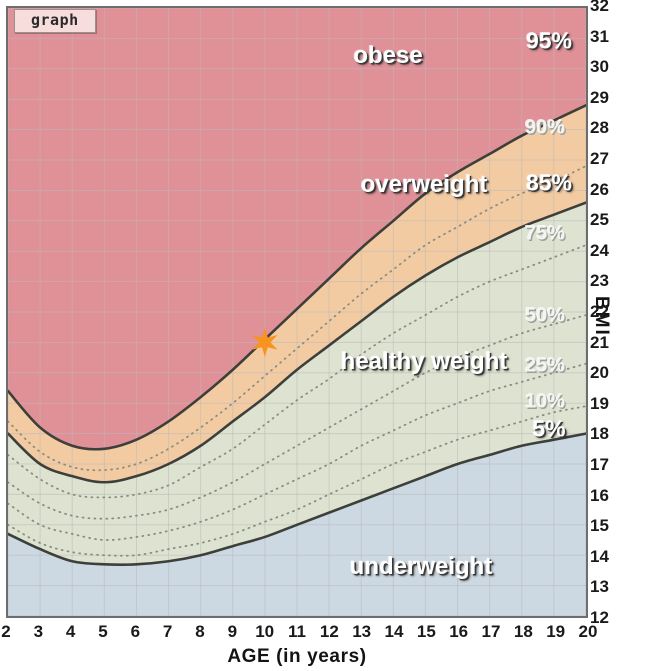 The height and width of the screenshot is (671, 647). What do you see at coordinates (70, 631) in the screenshot?
I see `x-tick-4: 4` at bounding box center [70, 631].